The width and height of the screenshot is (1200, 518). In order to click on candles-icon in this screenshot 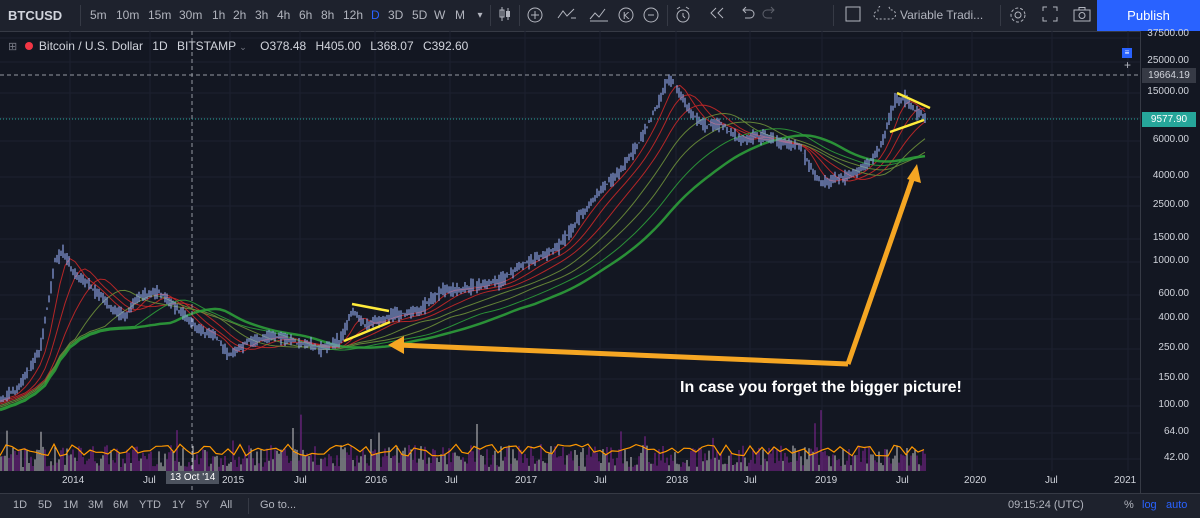, I will do `click(505, 15)`.